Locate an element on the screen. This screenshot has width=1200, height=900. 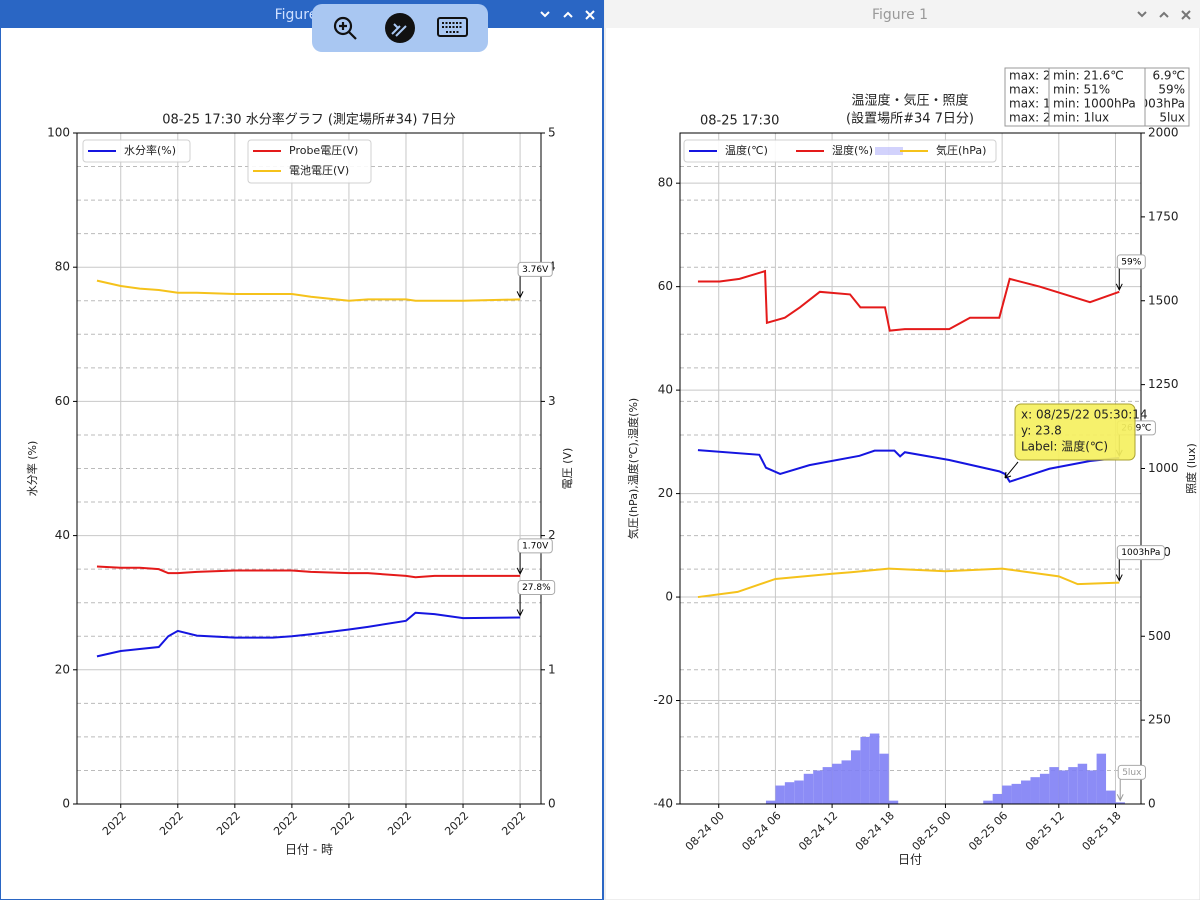
connection-icon is located at coordinates (400, 28).